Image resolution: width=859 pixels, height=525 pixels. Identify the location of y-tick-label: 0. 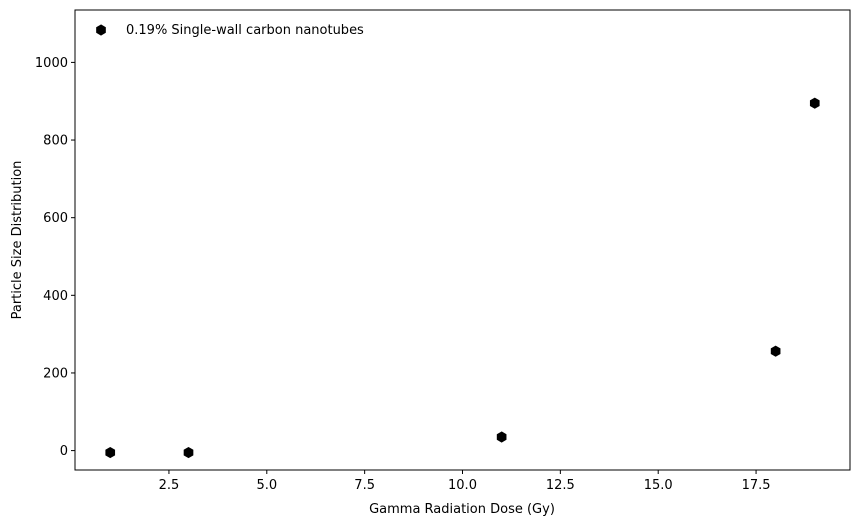
(64, 451).